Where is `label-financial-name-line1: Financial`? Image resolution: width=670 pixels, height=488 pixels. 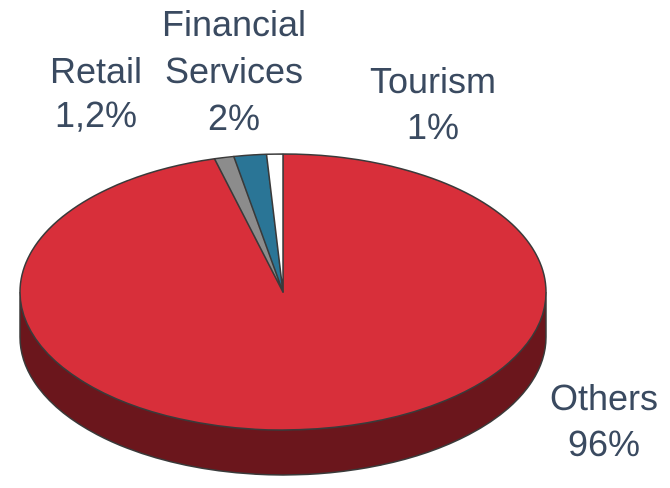
label-financial-name-line1: Financial is located at coordinates (234, 23).